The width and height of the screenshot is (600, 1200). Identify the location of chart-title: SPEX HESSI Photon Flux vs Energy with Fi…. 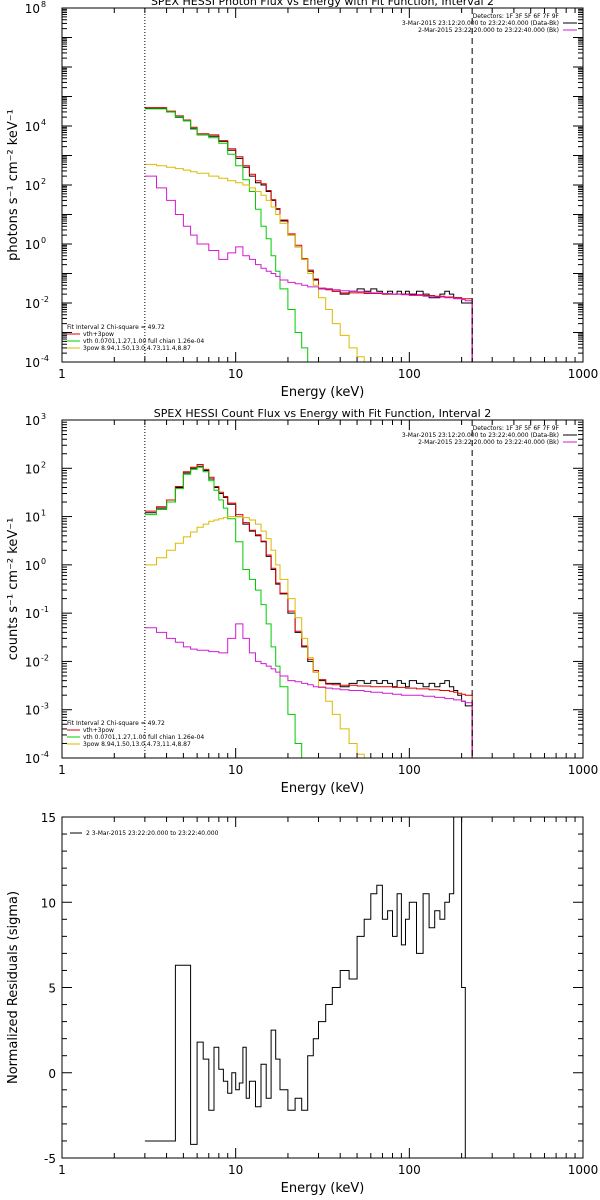
(322, 4).